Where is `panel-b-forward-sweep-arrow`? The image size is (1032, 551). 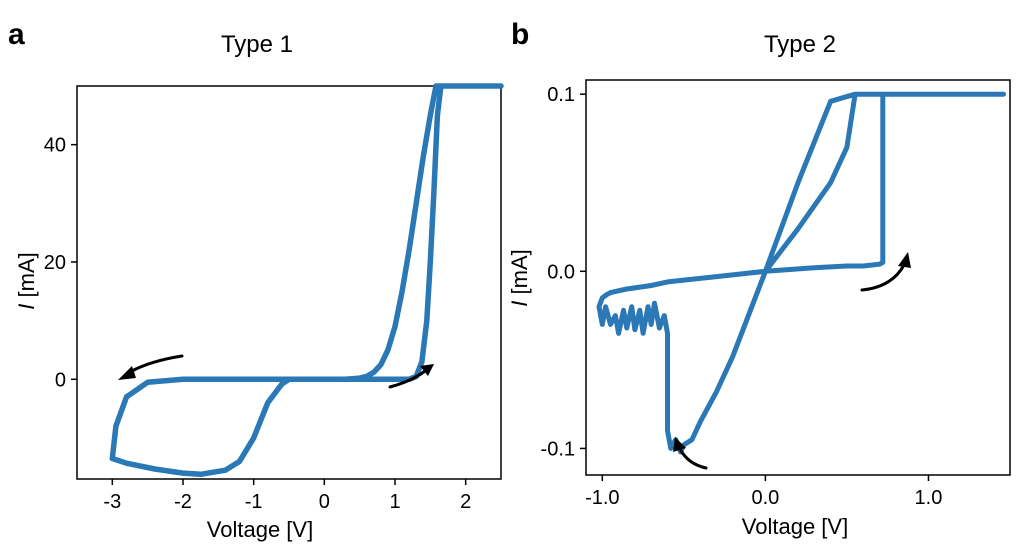
panel-b-forward-sweep-arrow is located at coordinates (885, 272).